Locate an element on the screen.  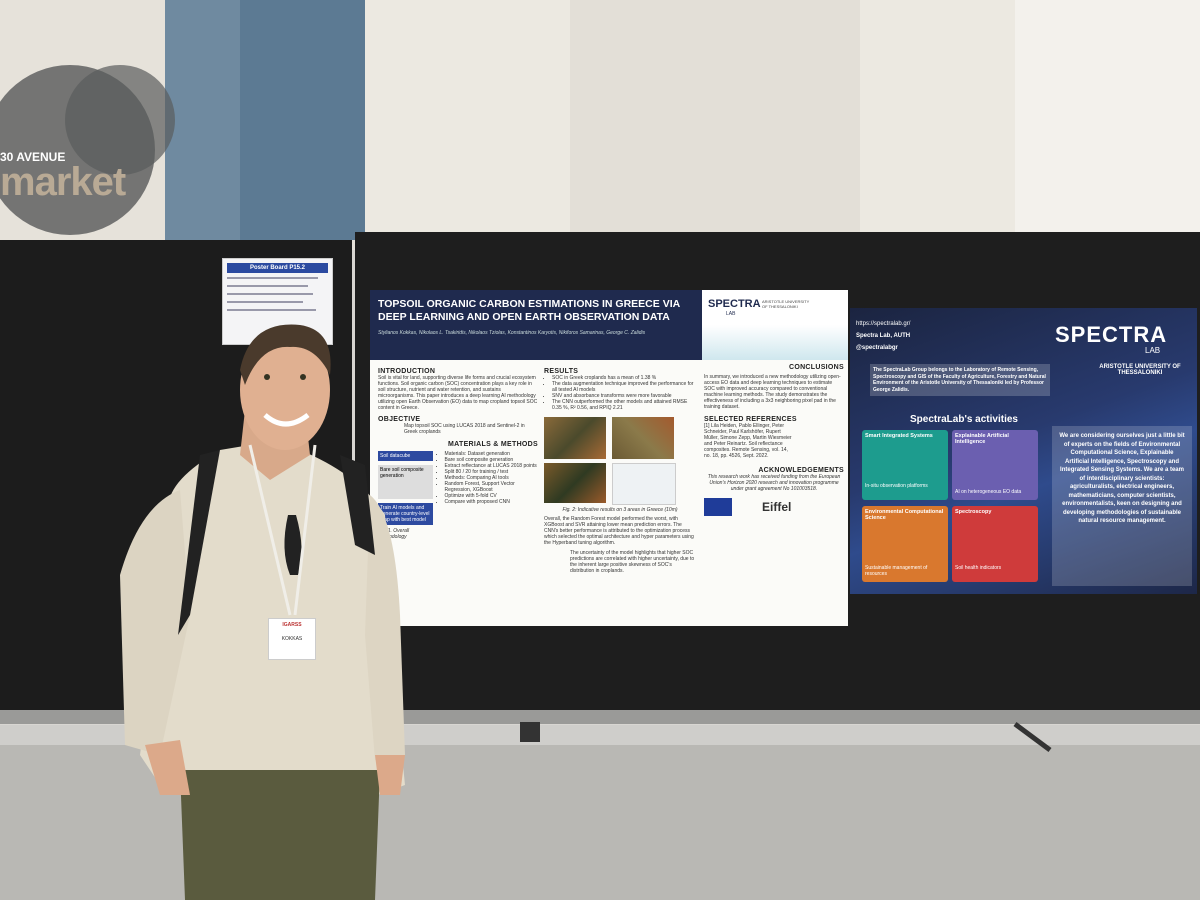
poster-university: ARISTOTLE UNIVERSITY OF THESSALONIKI is located at coordinates (786, 304).